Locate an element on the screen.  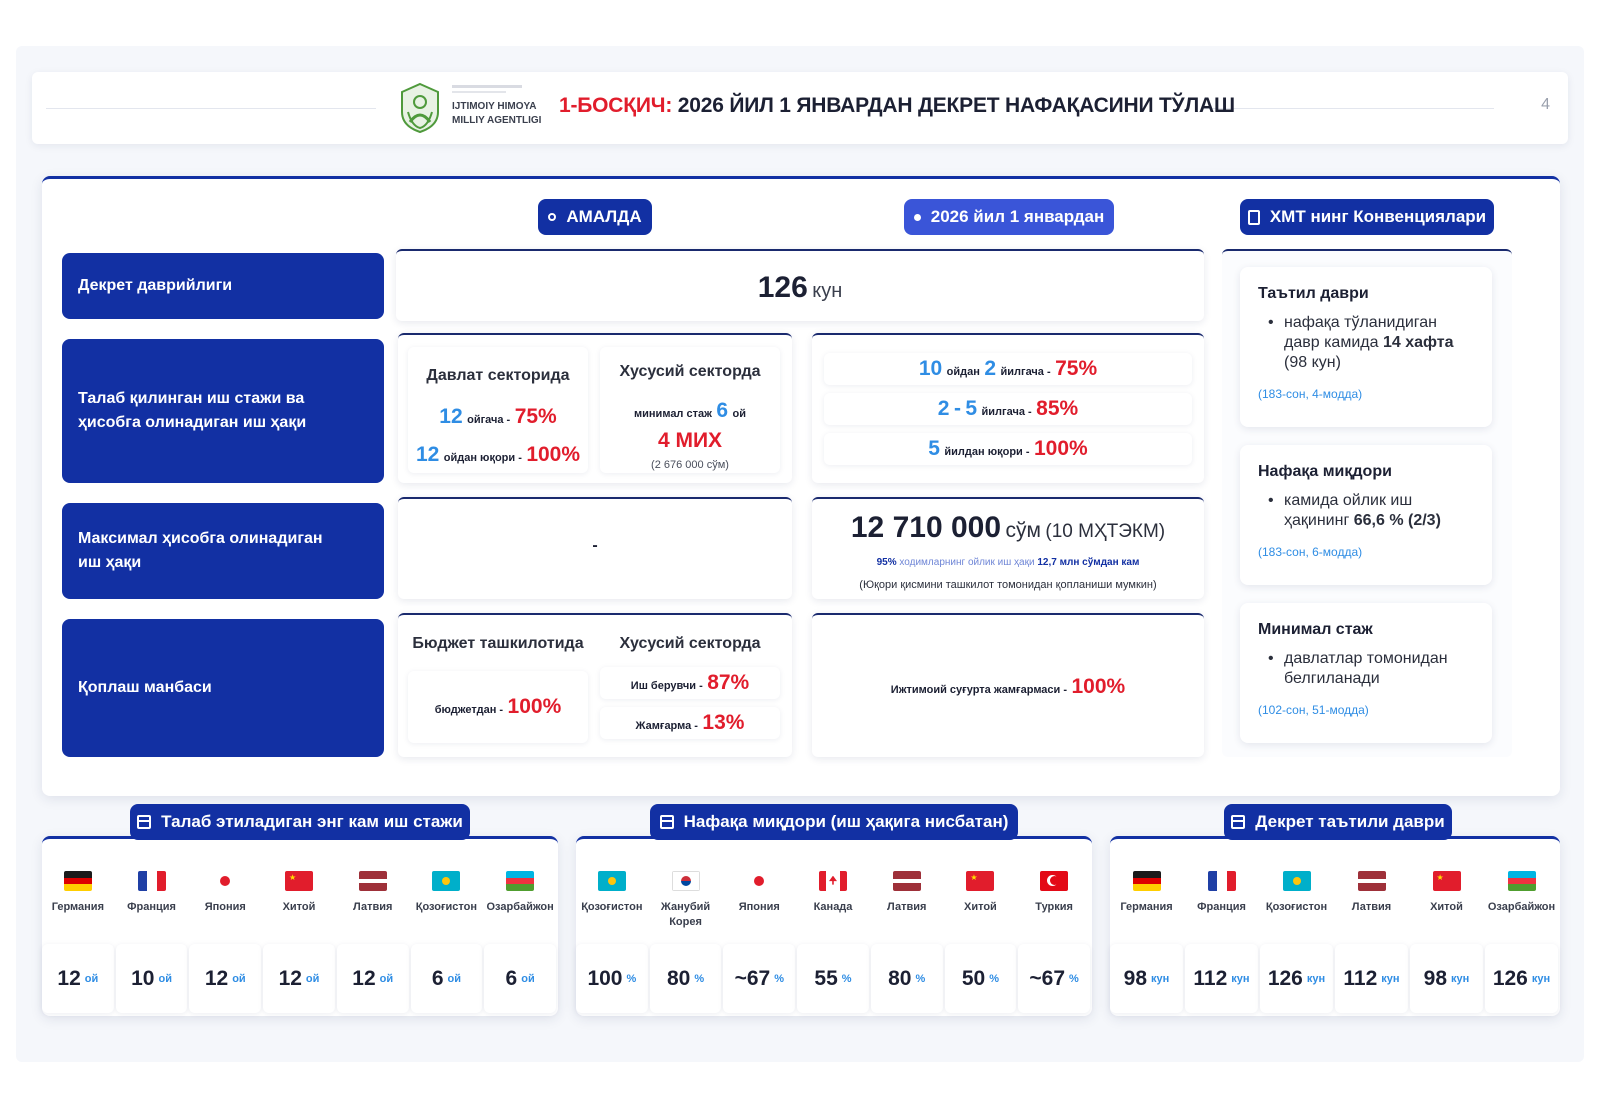
column-header-label: 2026 йил 1 январдан is located at coordinates (1017, 216).